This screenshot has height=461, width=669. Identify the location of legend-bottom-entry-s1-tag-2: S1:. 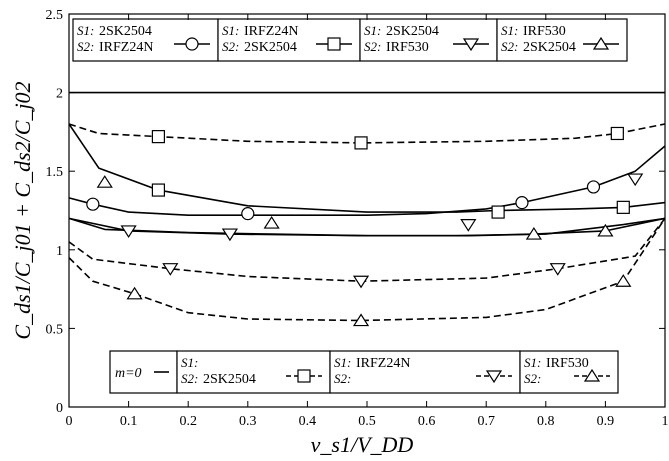
(342, 362).